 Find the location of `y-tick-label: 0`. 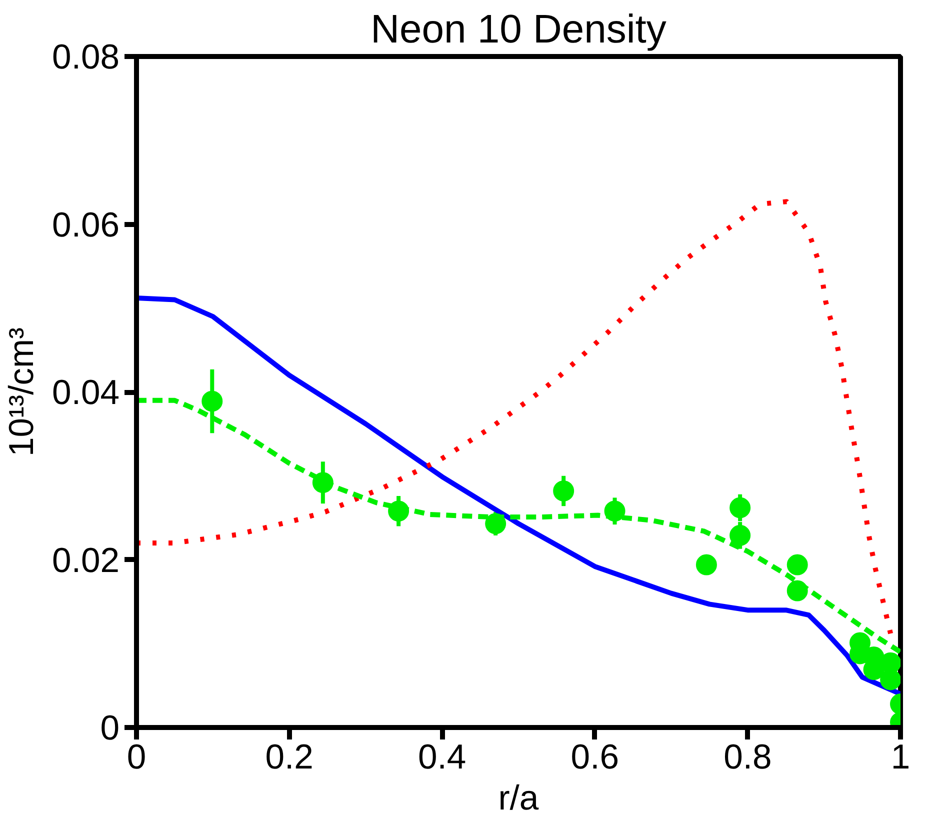

y-tick-label: 0 is located at coordinates (110, 729).